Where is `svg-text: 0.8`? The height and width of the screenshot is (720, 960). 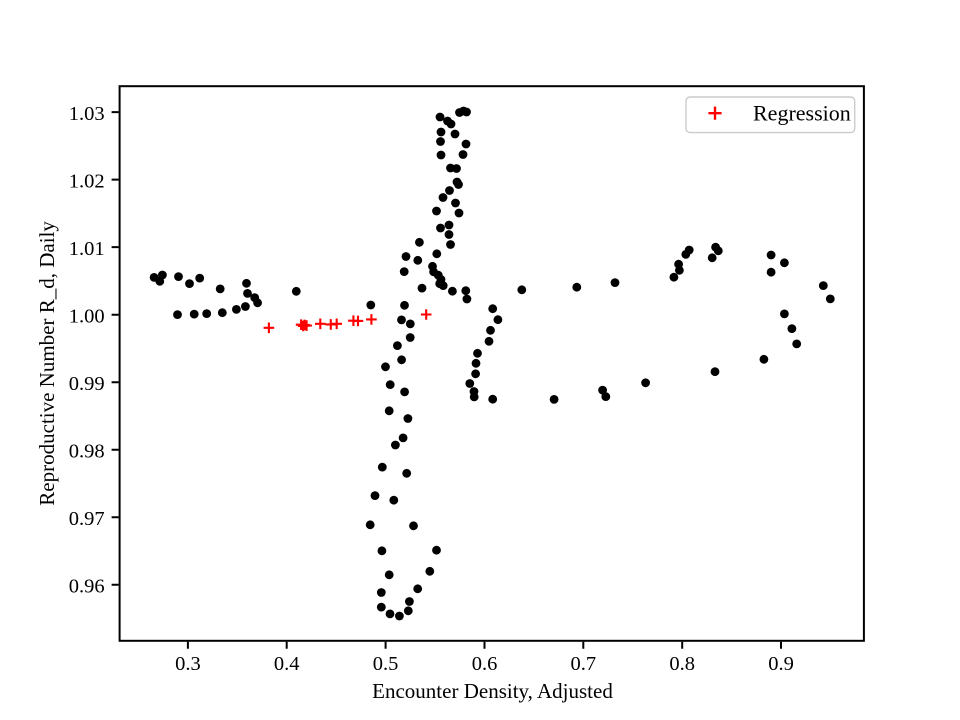
svg-text: 0.8 is located at coordinates (682, 664).